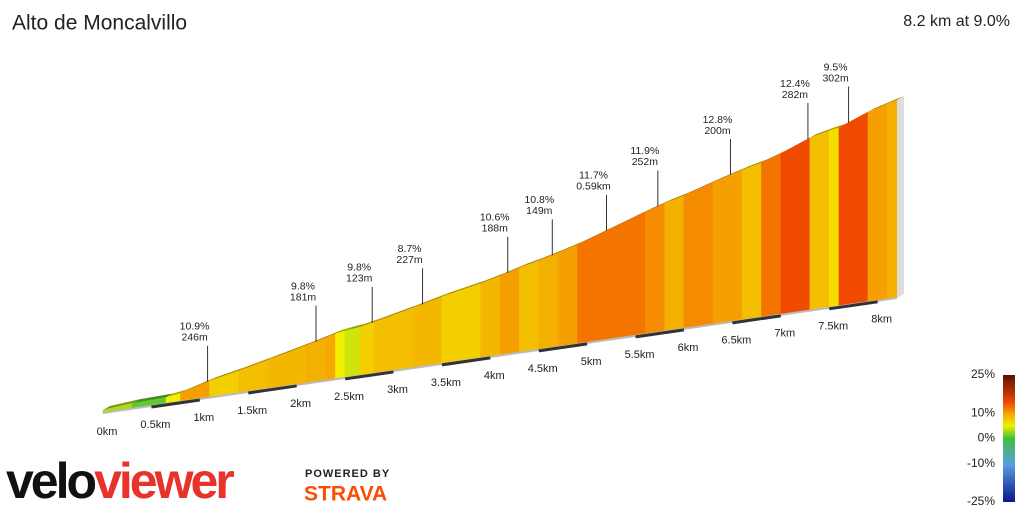 The height and width of the screenshot is (512, 1024). I want to click on annotation-grade: 11.9%, so click(644, 151).